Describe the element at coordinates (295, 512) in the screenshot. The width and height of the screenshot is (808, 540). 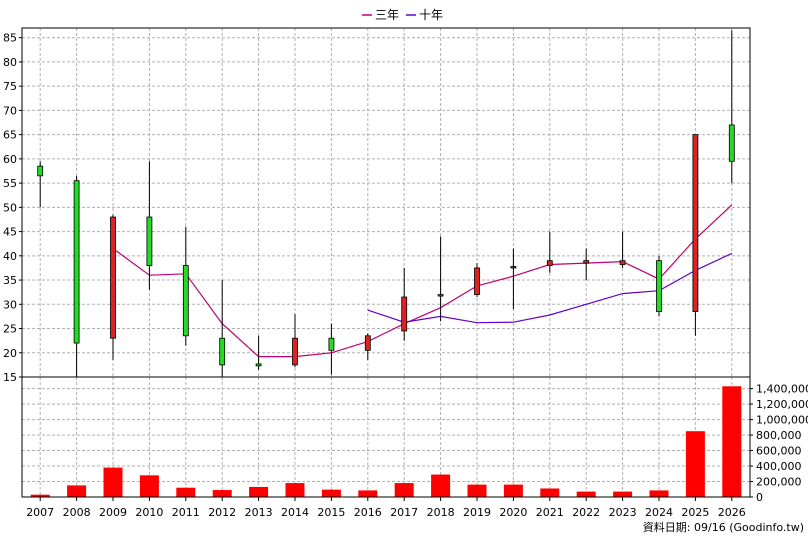
I see `year-tick-label: 2014` at that location.